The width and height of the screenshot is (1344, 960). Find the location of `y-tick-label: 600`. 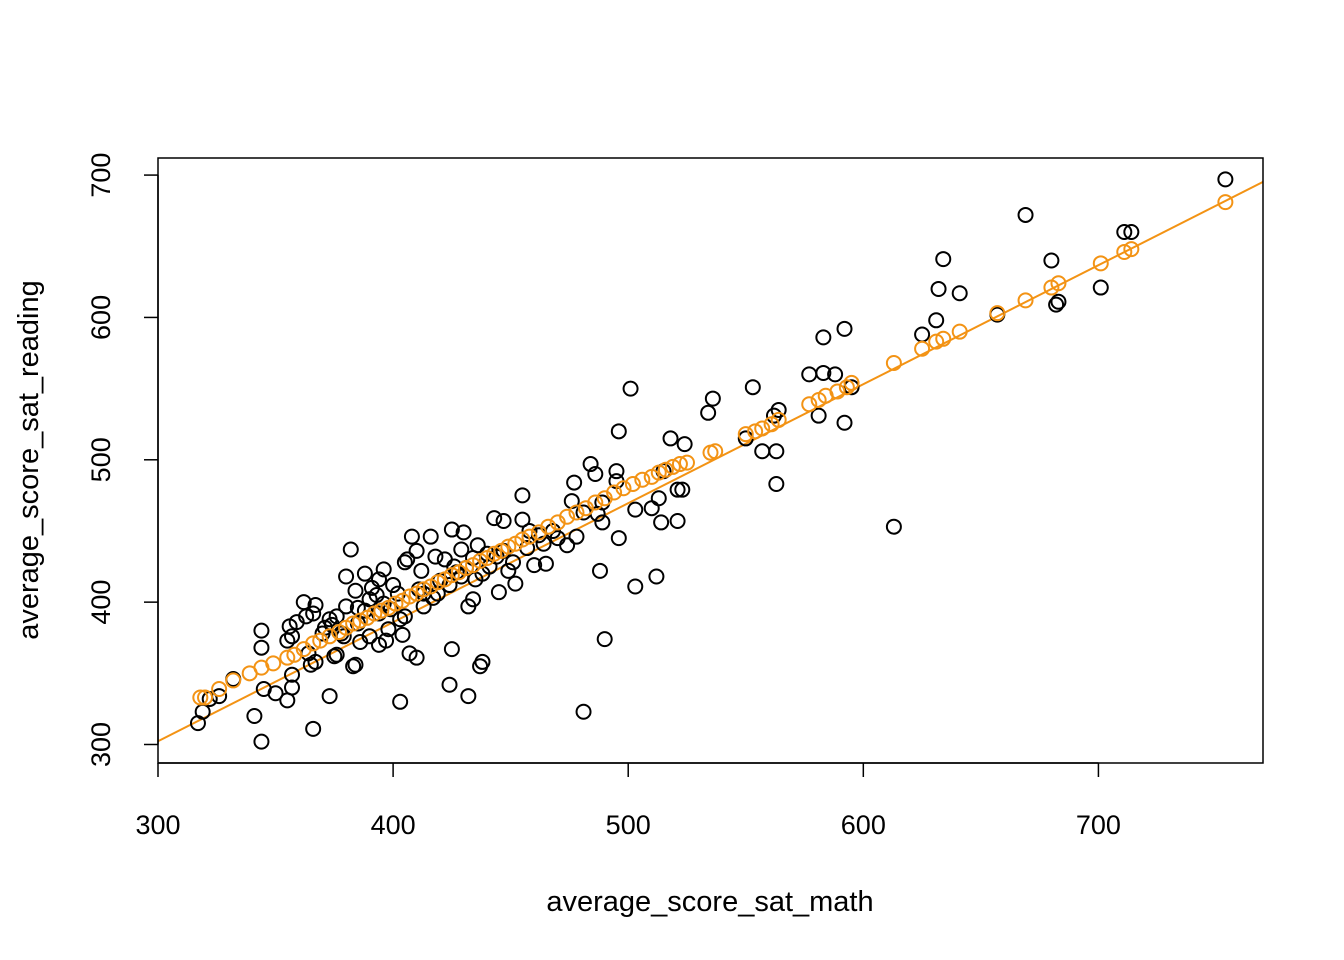

y-tick-label: 600 is located at coordinates (101, 317).